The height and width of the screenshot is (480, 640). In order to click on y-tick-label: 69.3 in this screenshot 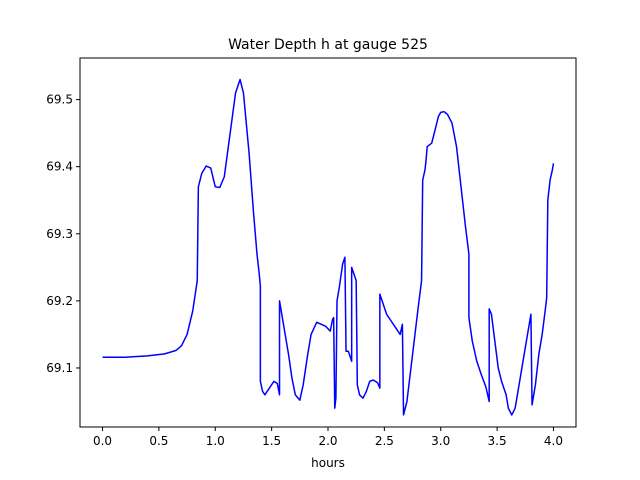, I will do `click(59, 234)`.